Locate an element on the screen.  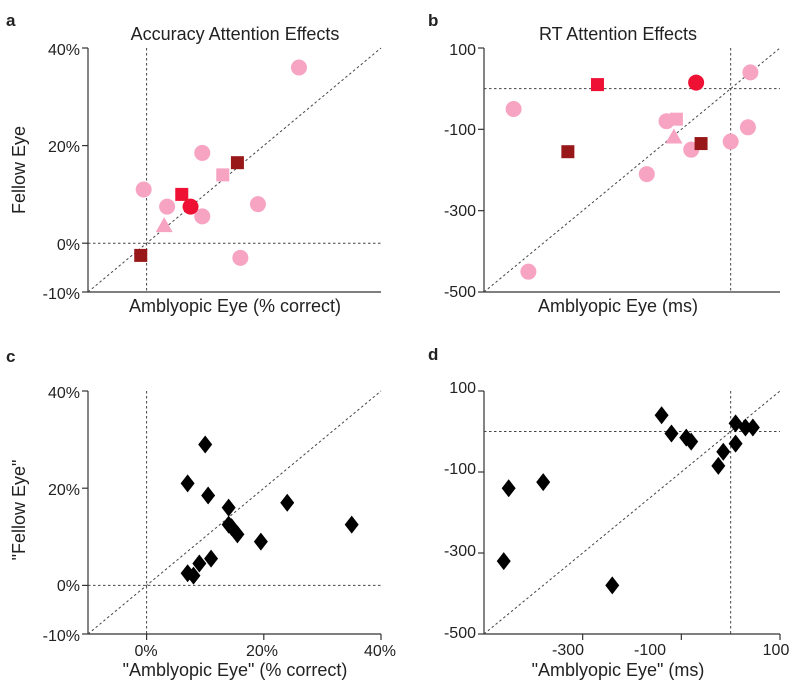
x-tick-label: 40% is located at coordinates (380, 651).